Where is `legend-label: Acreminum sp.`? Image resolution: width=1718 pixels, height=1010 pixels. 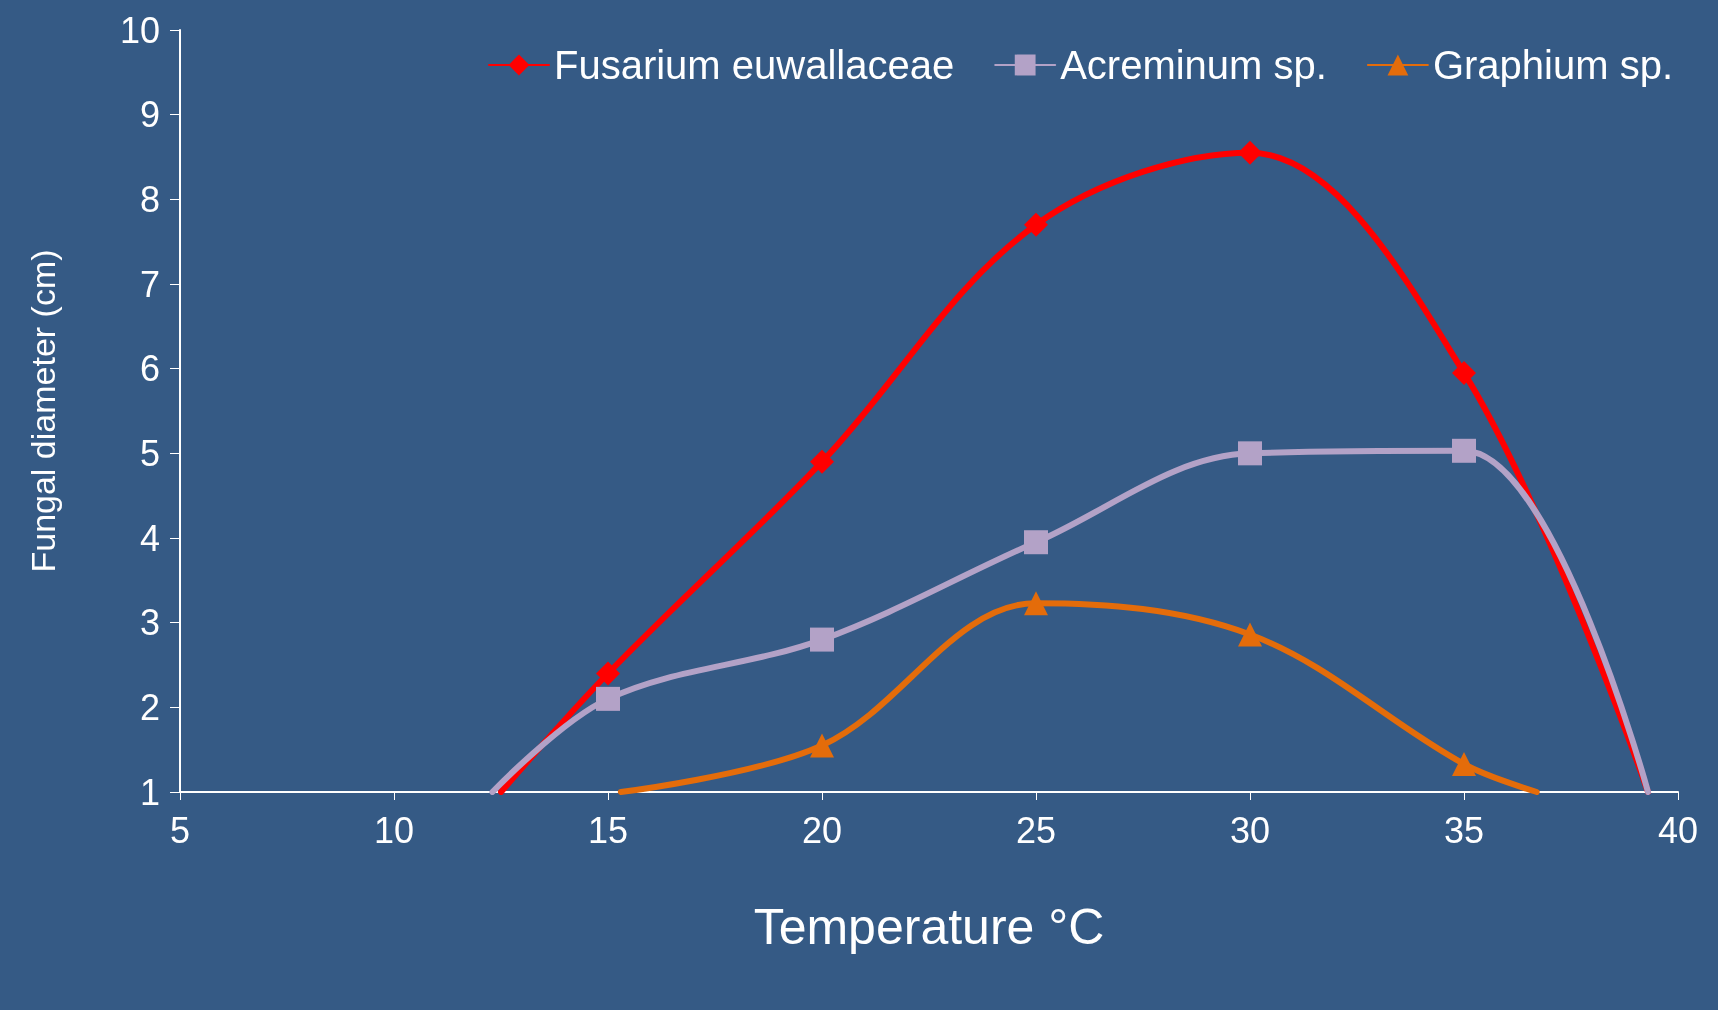
legend-label: Acreminum sp. is located at coordinates (1193, 65).